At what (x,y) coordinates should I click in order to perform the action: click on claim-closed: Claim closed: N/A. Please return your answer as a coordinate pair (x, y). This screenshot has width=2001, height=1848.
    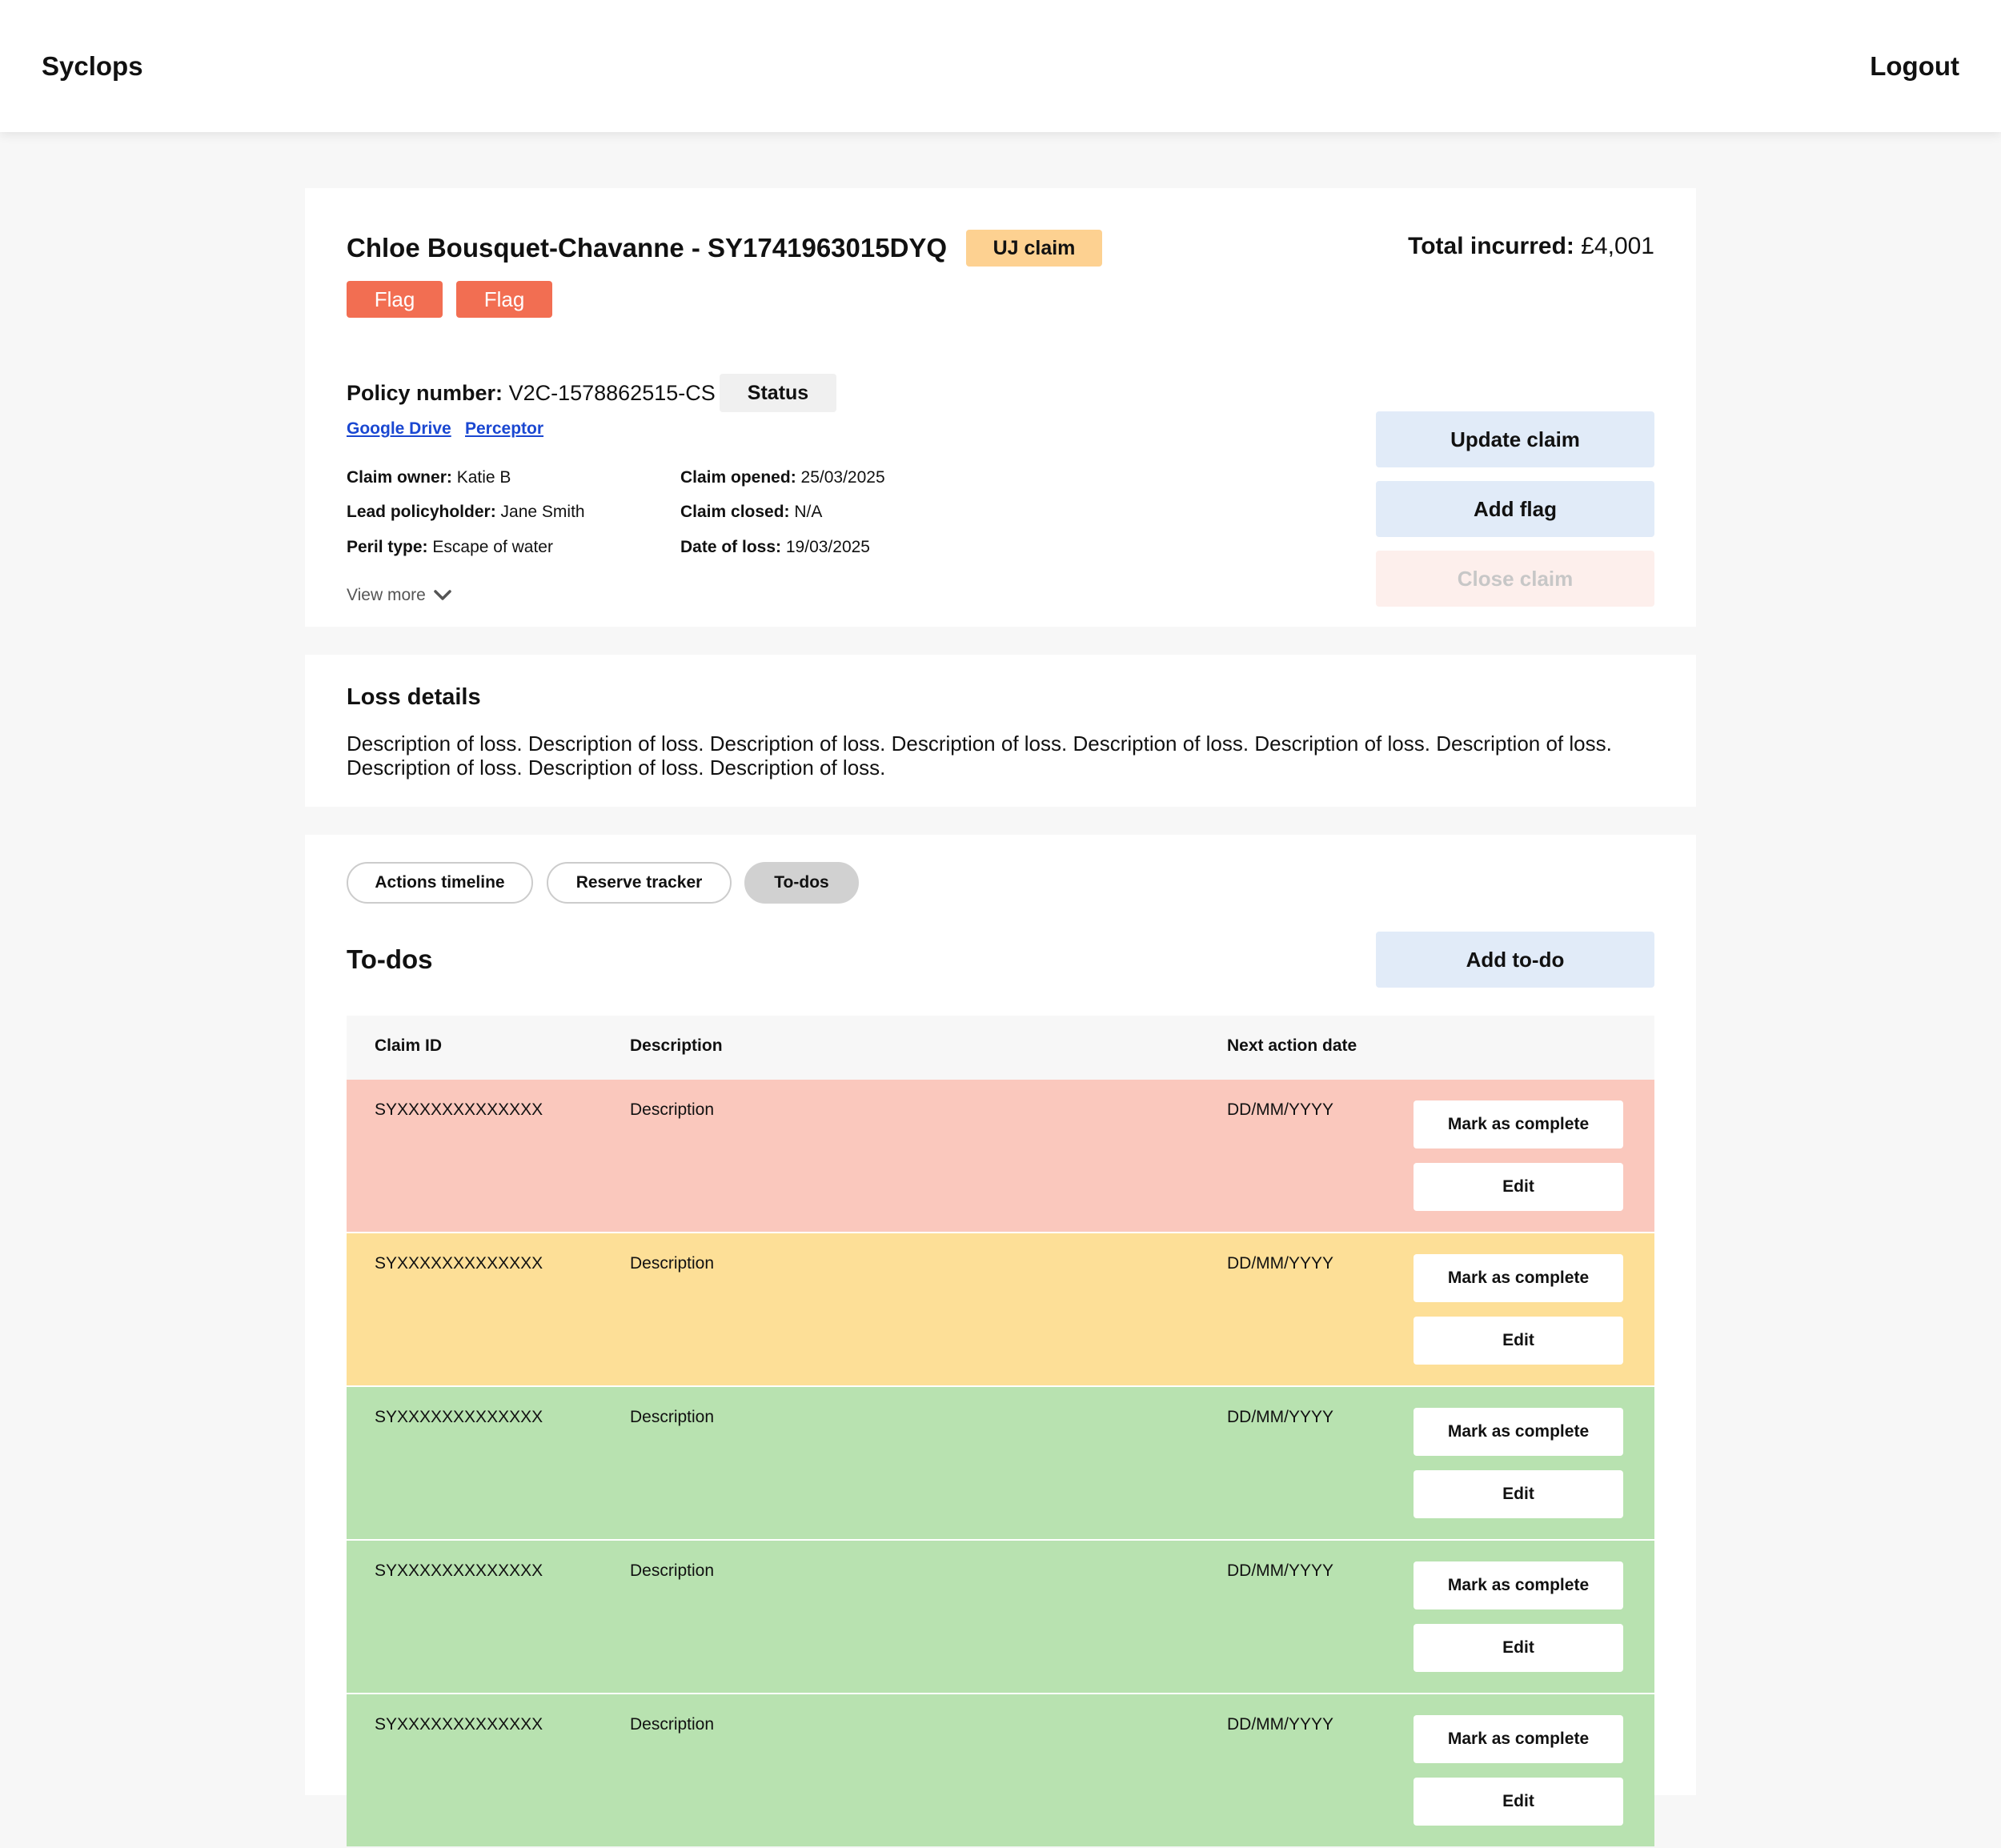
    Looking at the image, I should click on (751, 512).